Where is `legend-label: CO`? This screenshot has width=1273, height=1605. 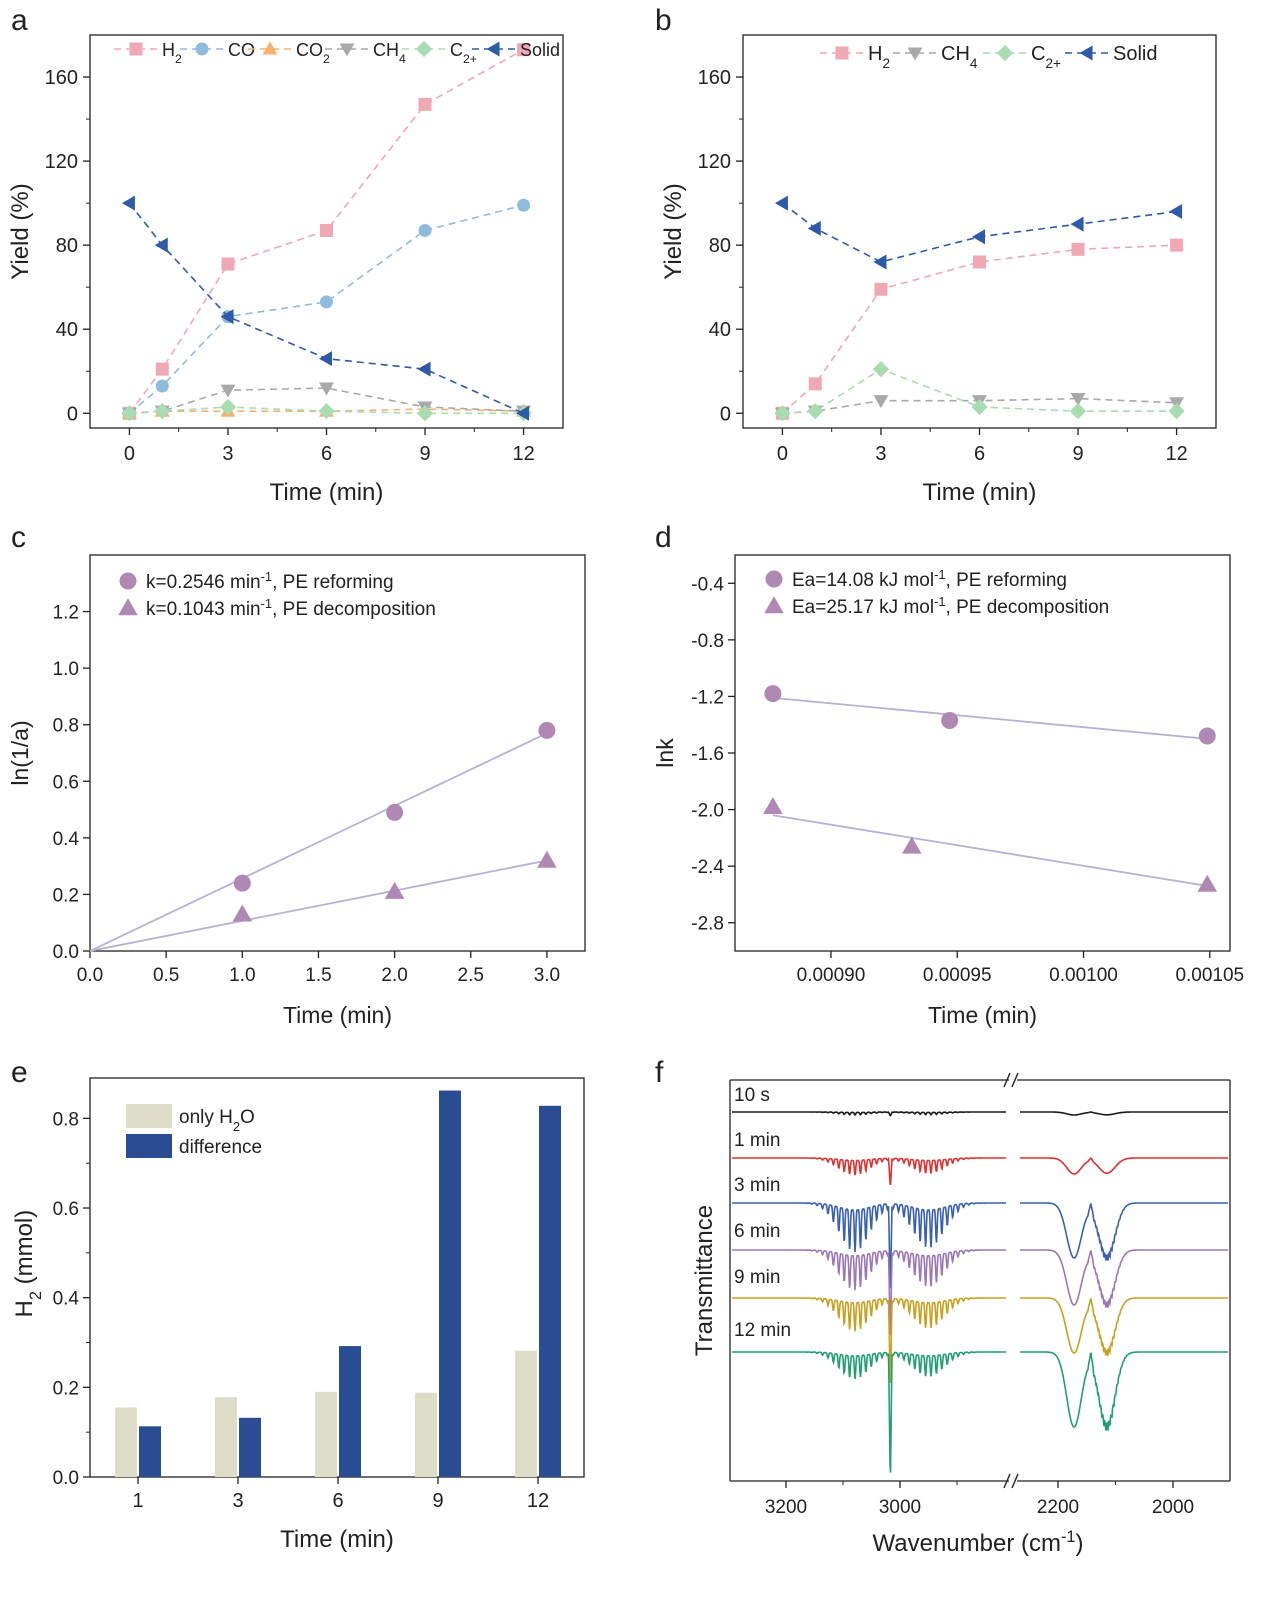
legend-label: CO is located at coordinates (241, 50).